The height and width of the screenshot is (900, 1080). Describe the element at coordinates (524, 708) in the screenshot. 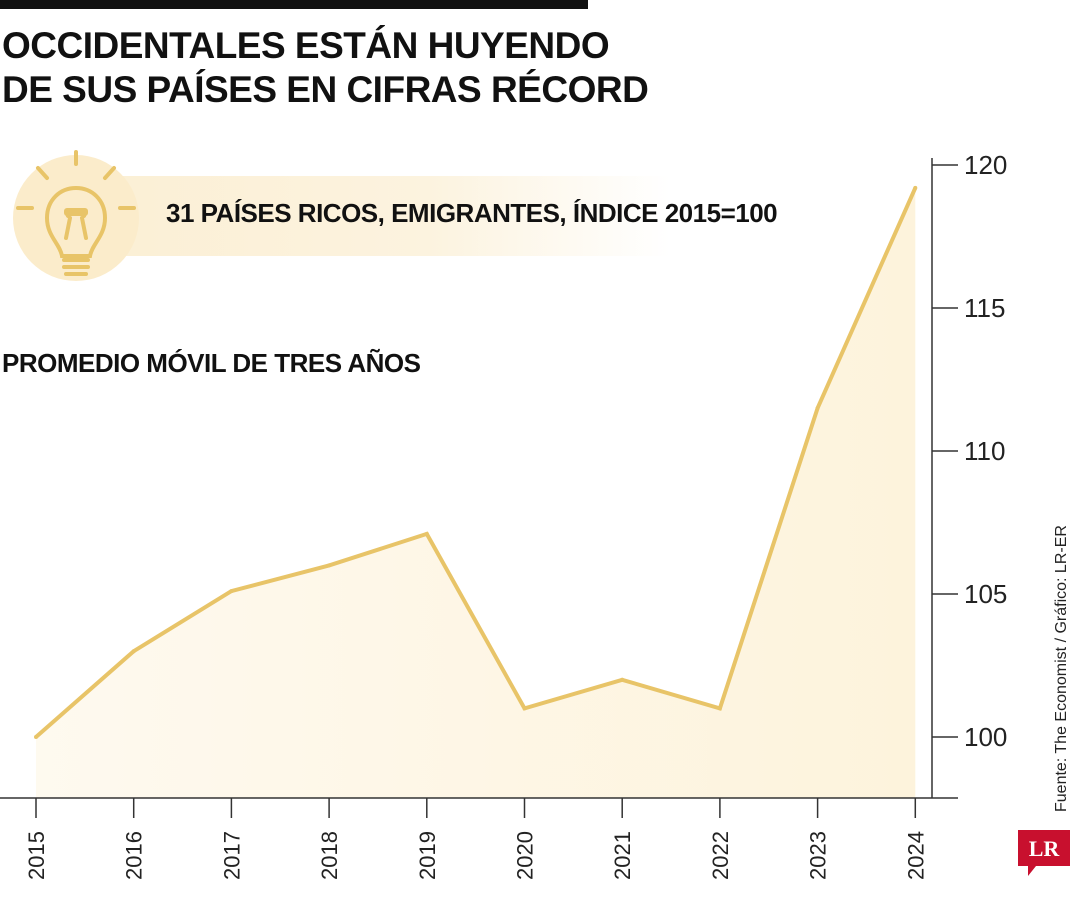

I see `data-point-2020` at that location.